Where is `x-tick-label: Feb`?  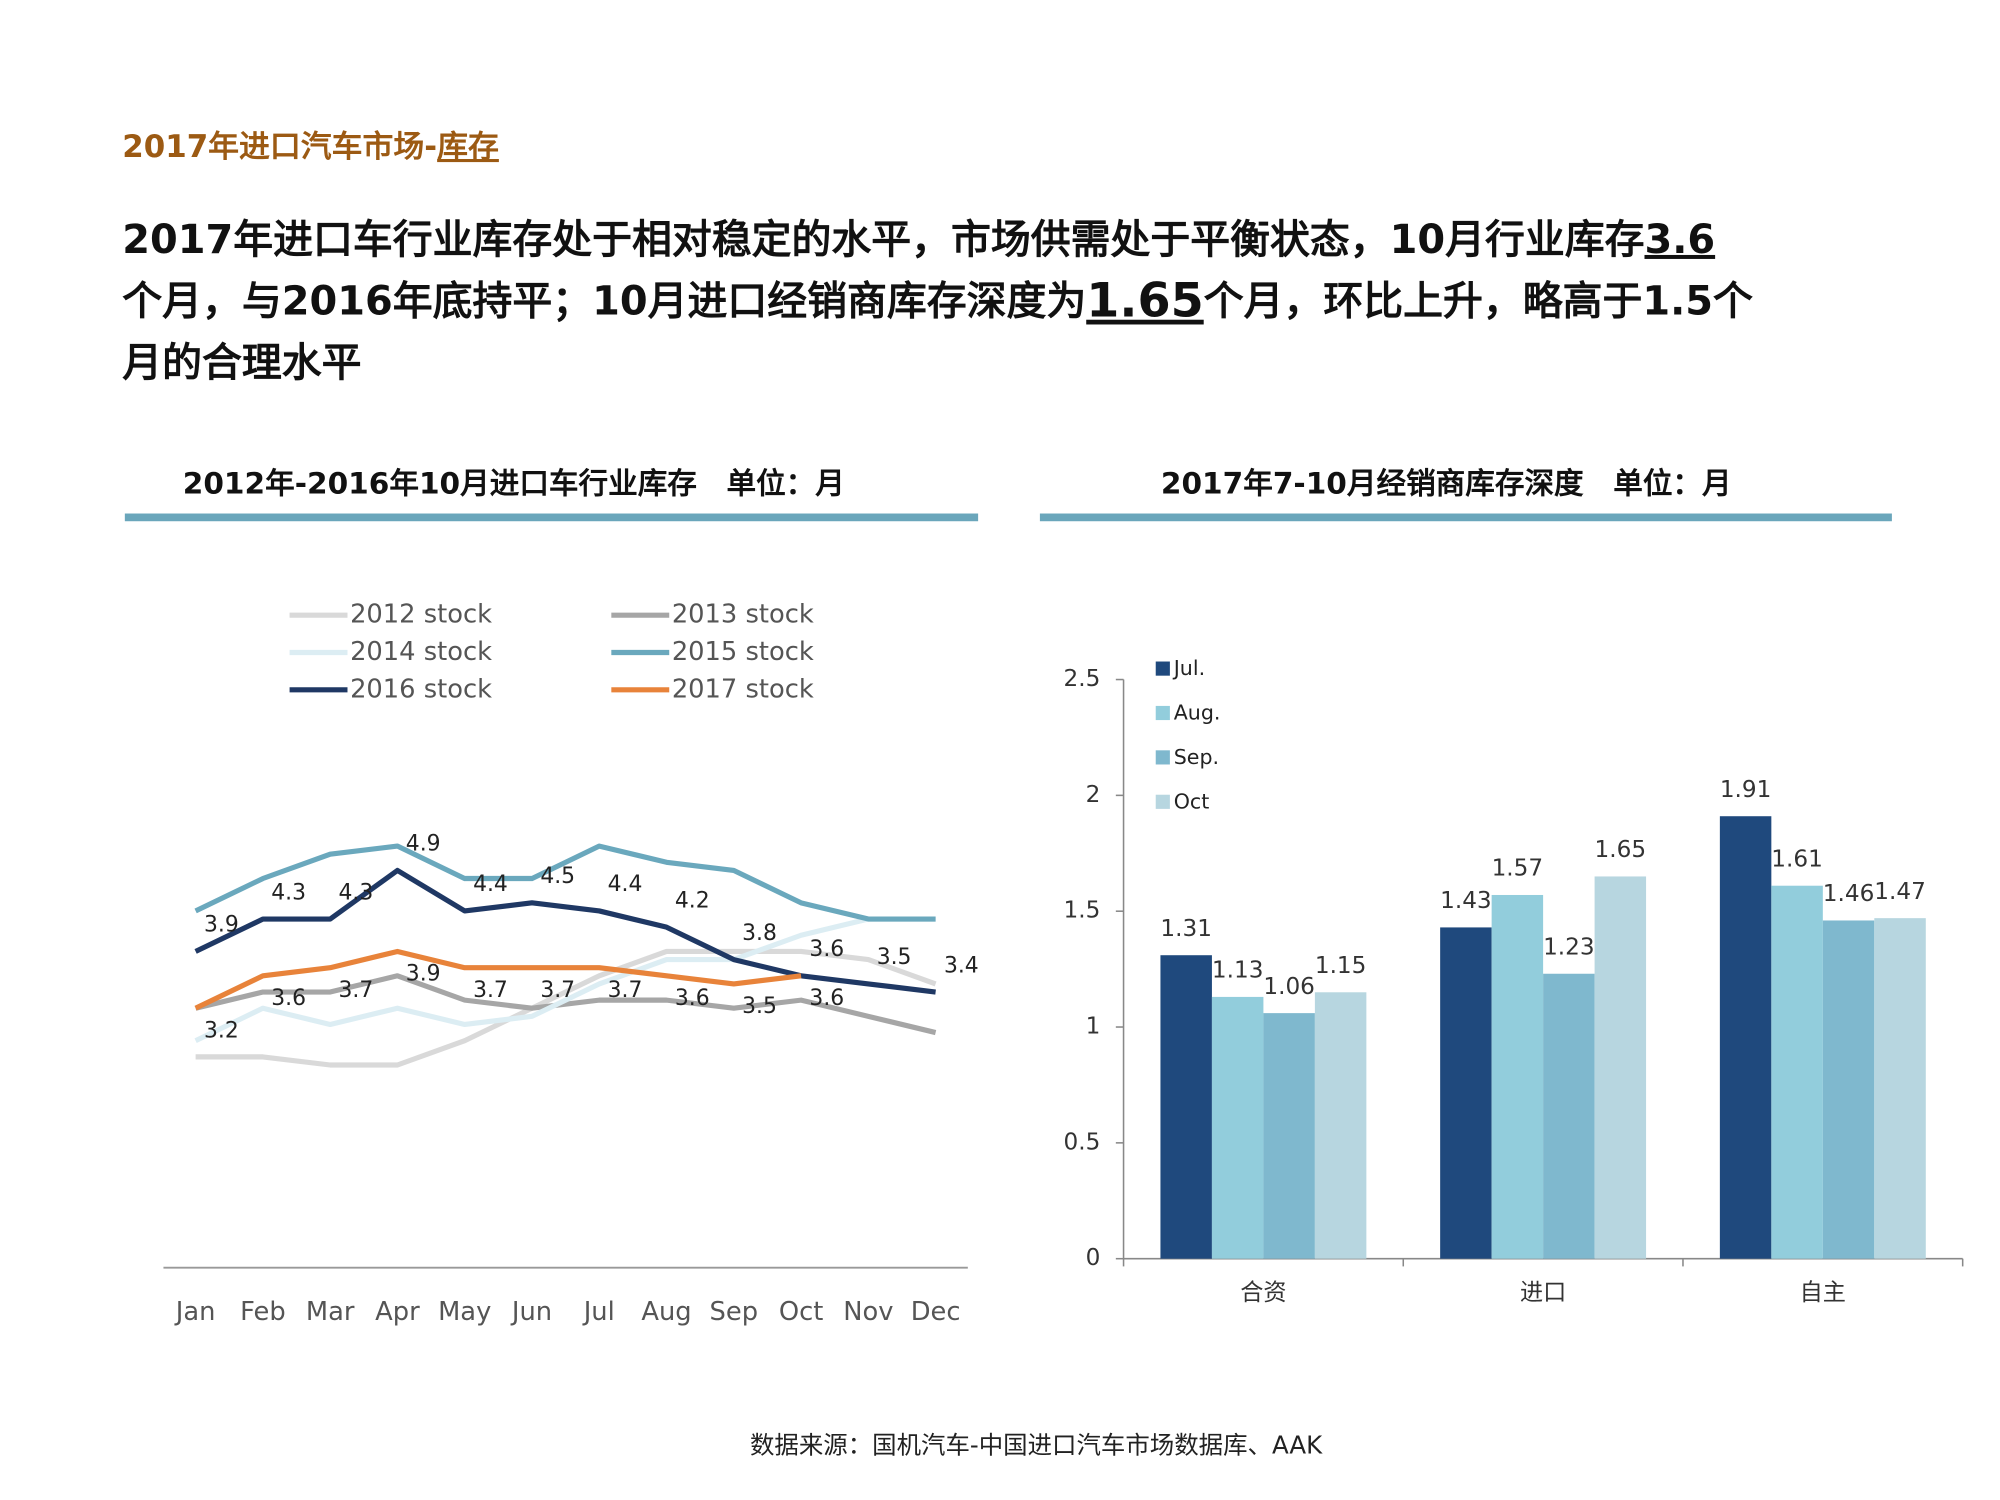 x-tick-label: Feb is located at coordinates (263, 1312).